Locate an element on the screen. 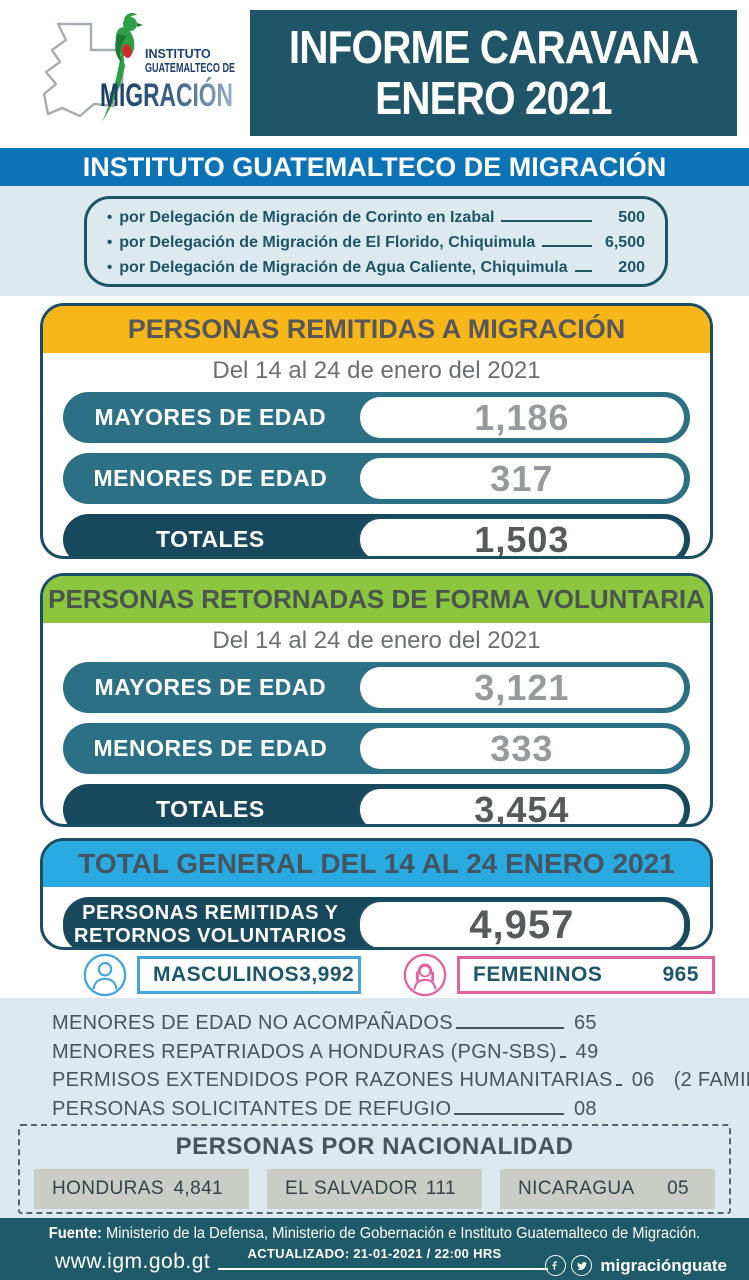  stat-value: 08 is located at coordinates (585, 1108).